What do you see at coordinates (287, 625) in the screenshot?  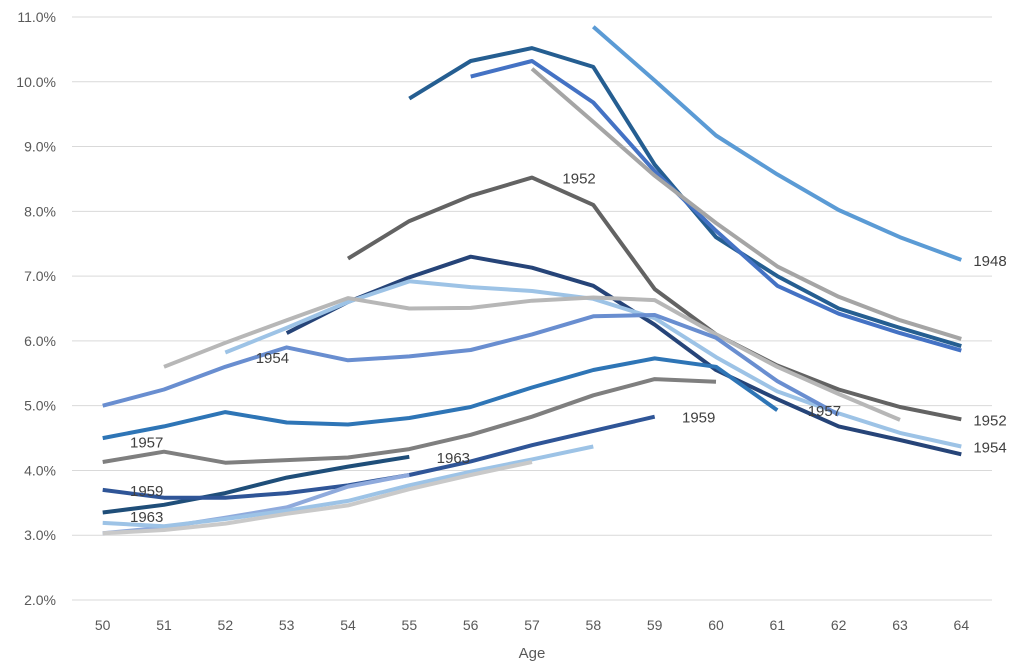 I see `x-tick-label: 53` at bounding box center [287, 625].